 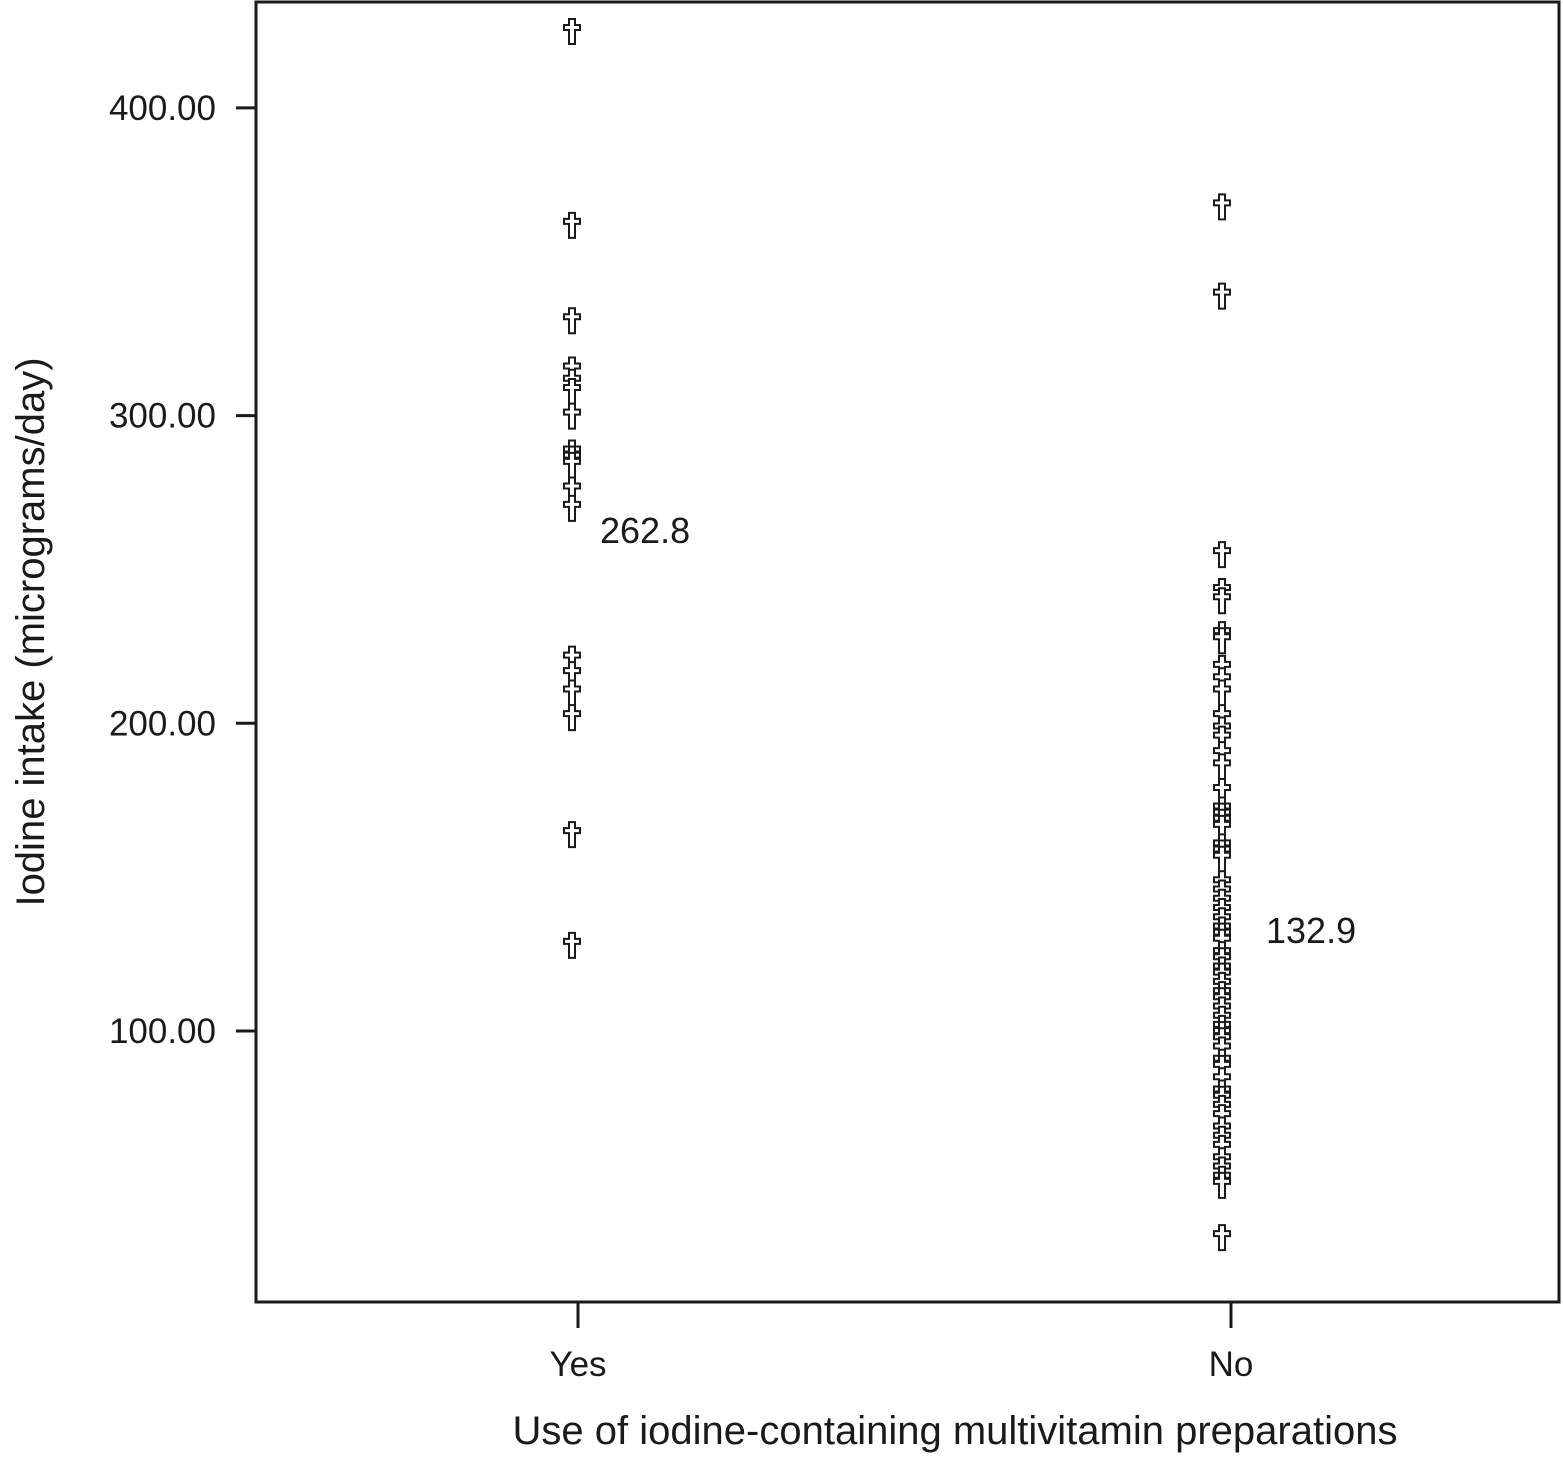 I want to click on annotation-yes: 262.8, so click(x=645, y=530).